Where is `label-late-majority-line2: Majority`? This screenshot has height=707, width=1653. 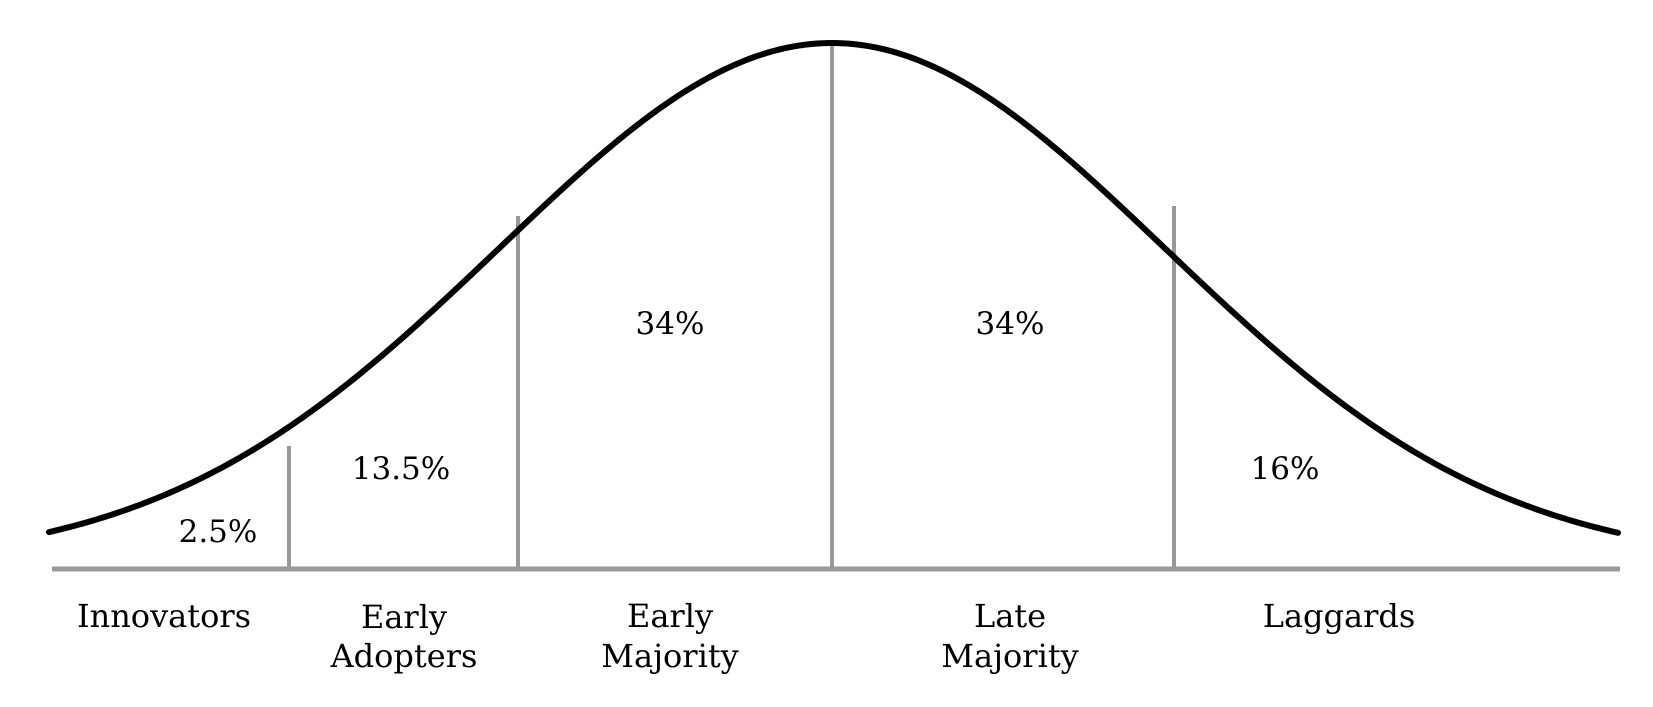
label-late-majority-line2: Majority is located at coordinates (1010, 656).